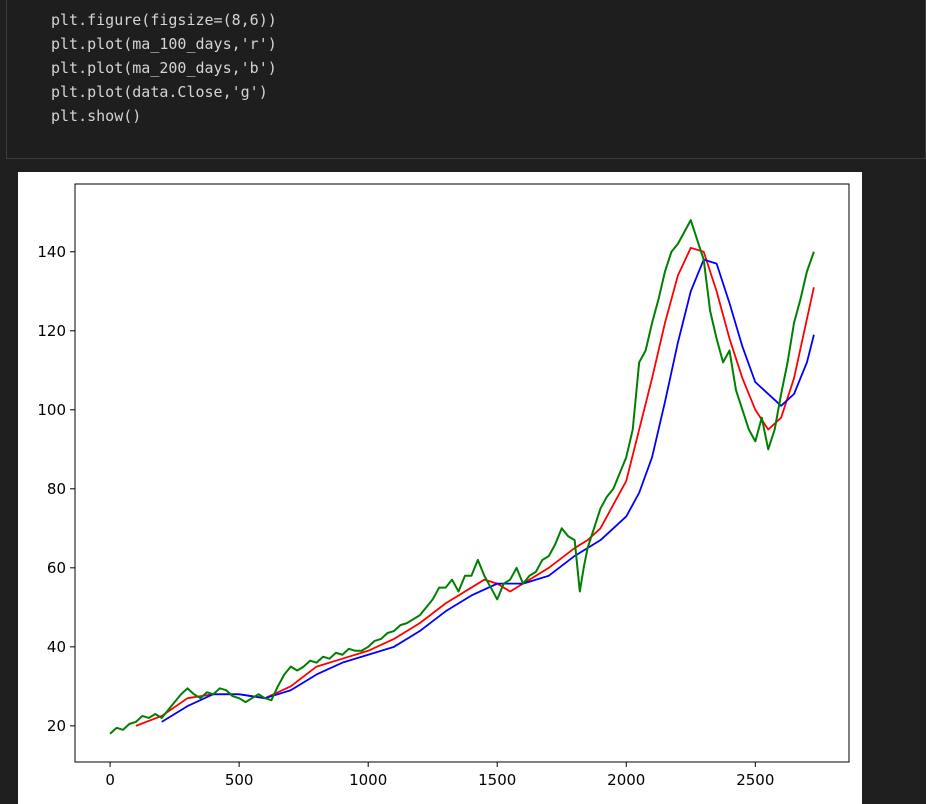  What do you see at coordinates (497, 780) in the screenshot?
I see `x-tick-label: 1500` at bounding box center [497, 780].